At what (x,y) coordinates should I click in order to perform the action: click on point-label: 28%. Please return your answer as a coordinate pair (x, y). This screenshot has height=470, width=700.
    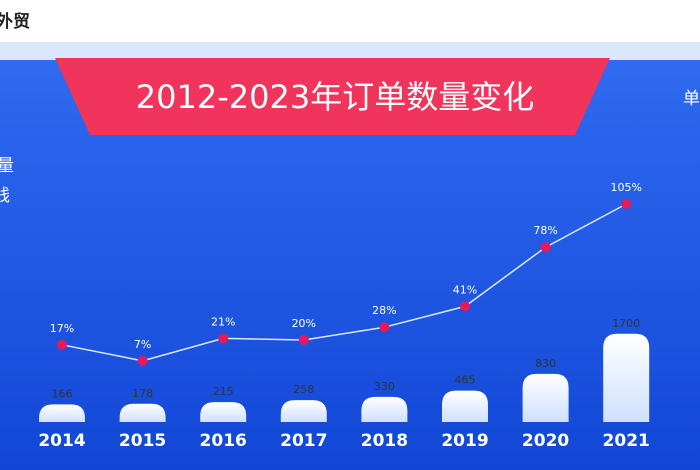
    Looking at the image, I should click on (384, 310).